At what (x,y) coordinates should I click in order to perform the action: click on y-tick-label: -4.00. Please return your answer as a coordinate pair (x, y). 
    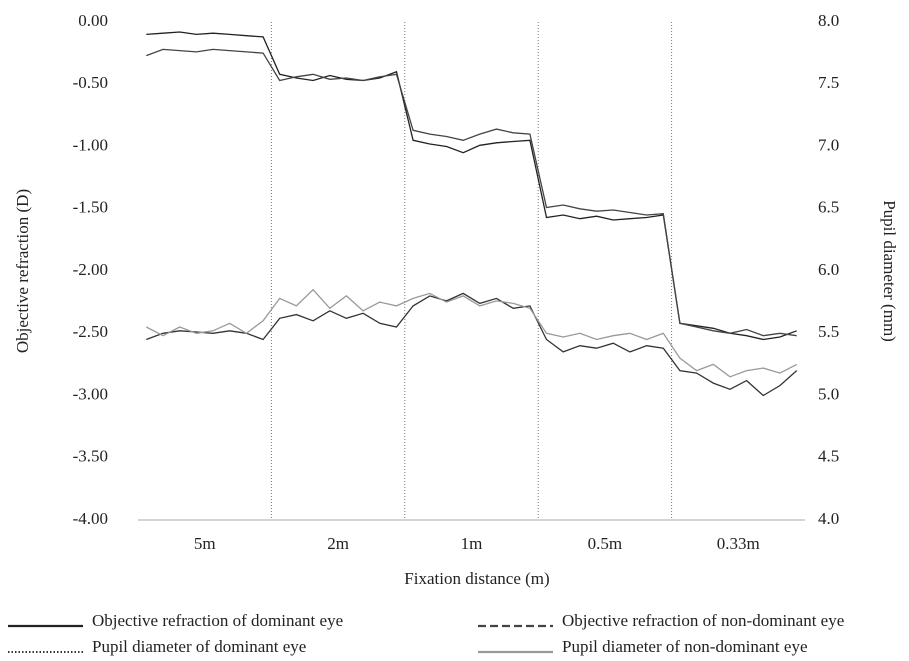
    Looking at the image, I should click on (90, 518).